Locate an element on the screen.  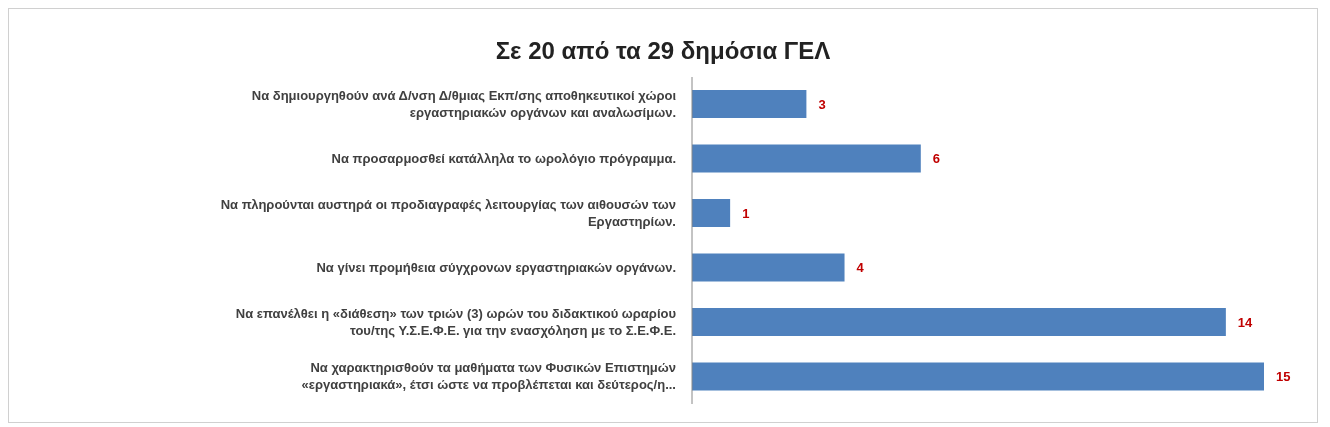
data-label: 4 is located at coordinates (860, 268).